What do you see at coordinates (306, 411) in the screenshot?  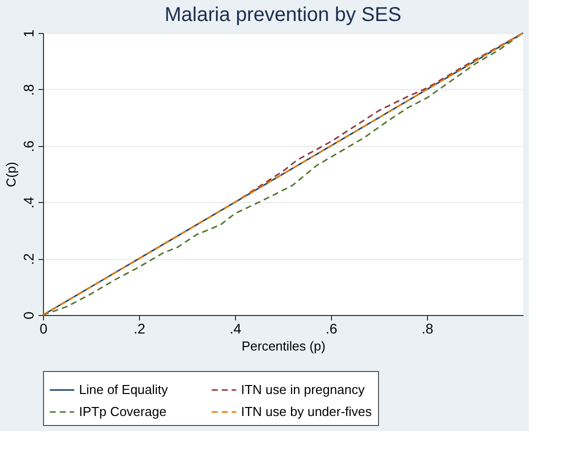 I see `legend-label: ITN use by under-fives` at bounding box center [306, 411].